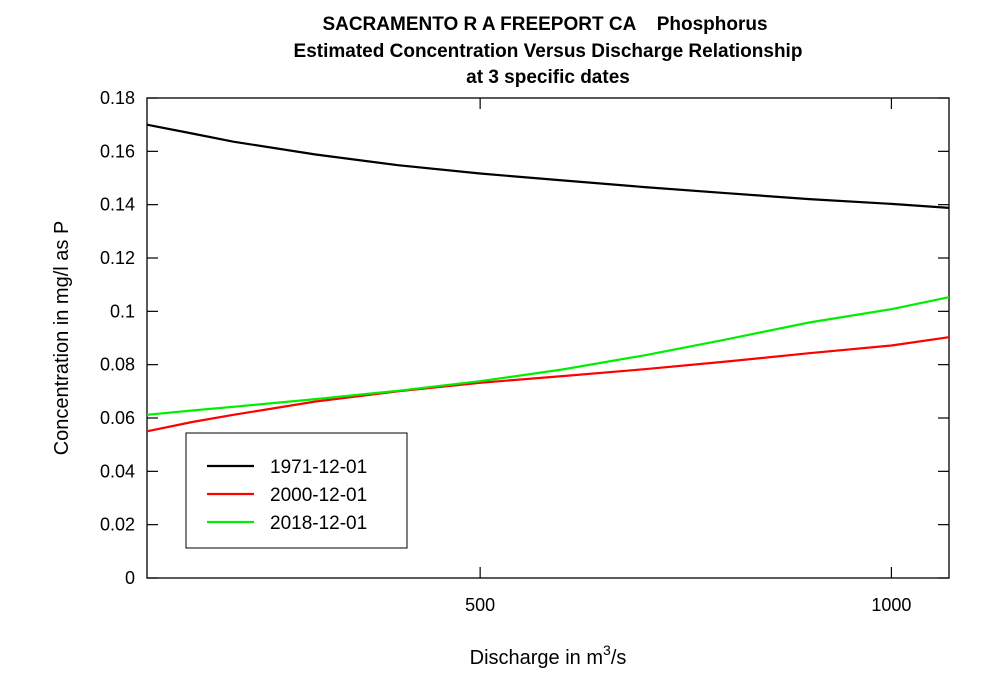 The image size is (1000, 700). Describe the element at coordinates (117, 471) in the screenshot. I see `y-tick-label: 0.04` at that location.